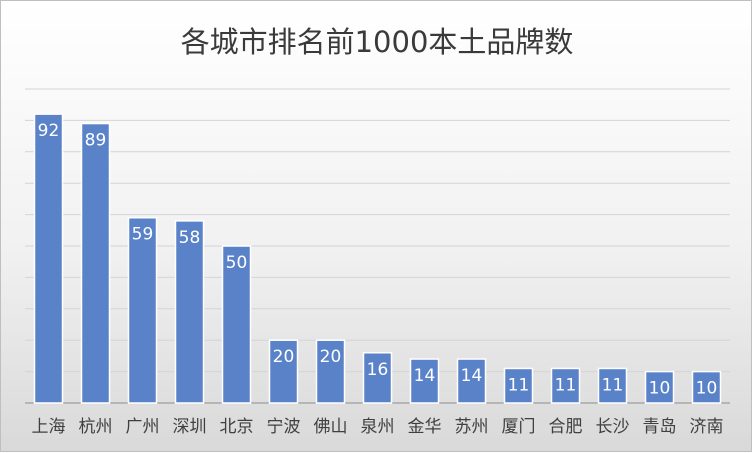  I want to click on x-tick-label: 泉州, so click(378, 427).